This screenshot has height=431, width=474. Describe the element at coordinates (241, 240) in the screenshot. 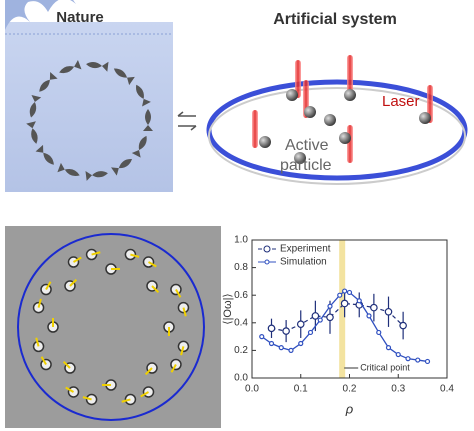

I see `y-tick-label: 1.0` at that location.